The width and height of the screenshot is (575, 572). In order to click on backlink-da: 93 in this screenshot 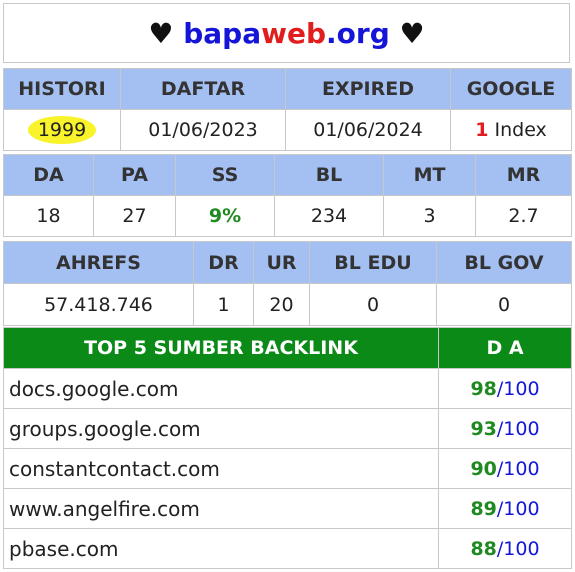, I will do `click(483, 428)`.